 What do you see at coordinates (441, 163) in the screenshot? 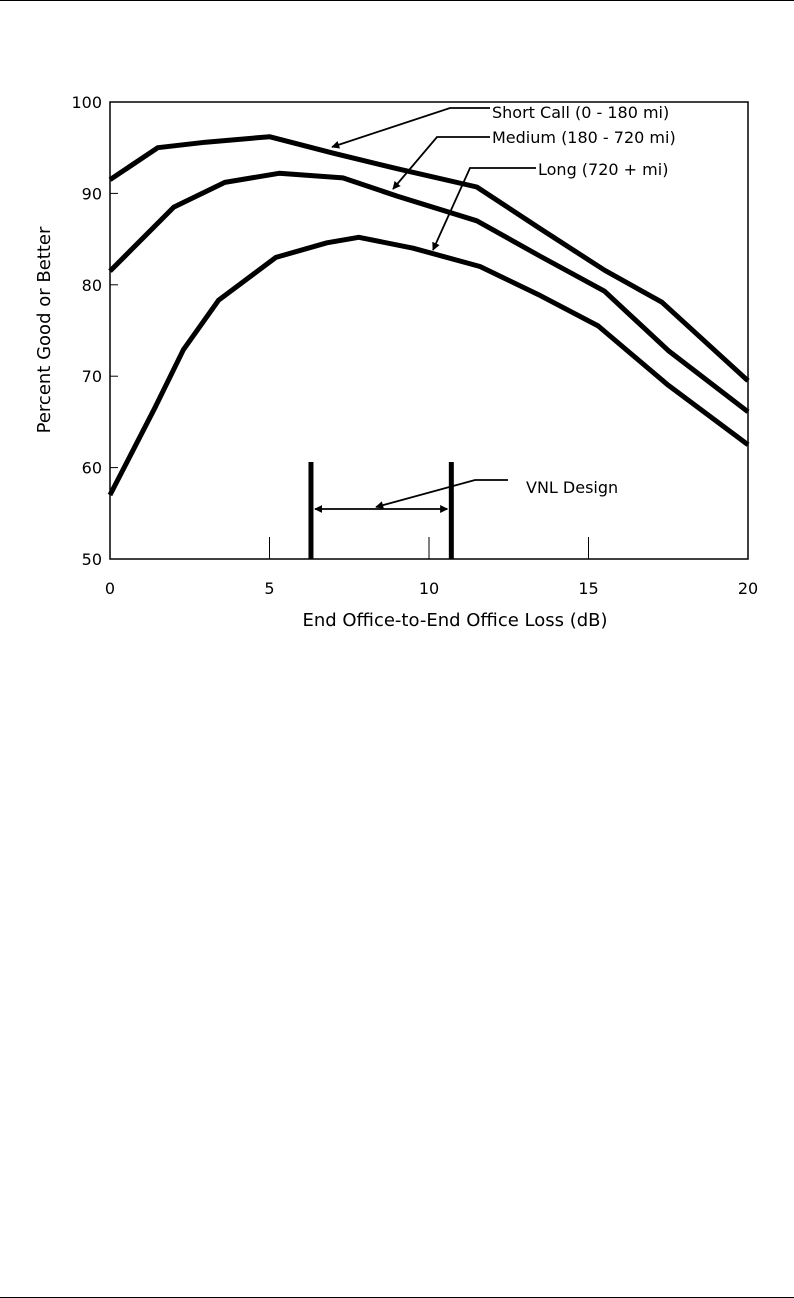
I see `callout-medium-arrow` at bounding box center [441, 163].